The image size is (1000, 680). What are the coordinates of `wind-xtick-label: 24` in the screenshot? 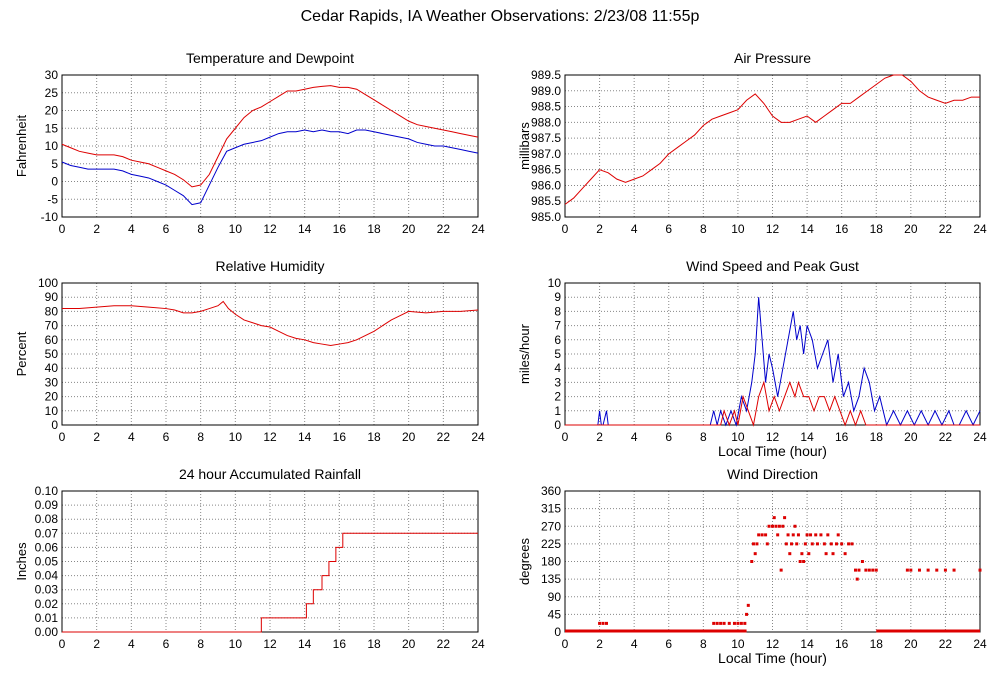 It's located at (980, 437).